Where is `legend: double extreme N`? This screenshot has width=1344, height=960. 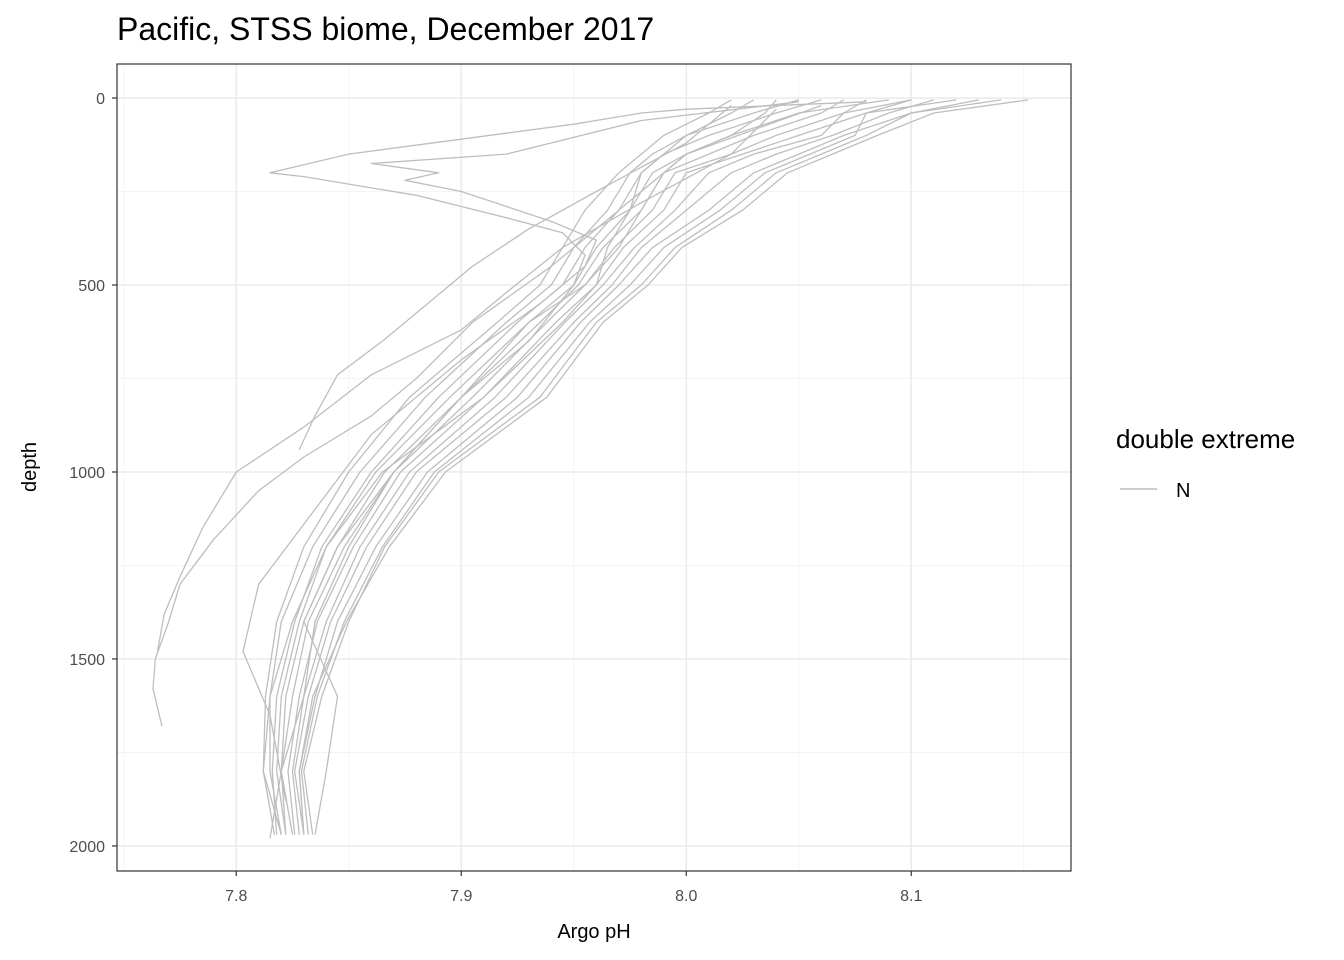
legend: double extreme N is located at coordinates (1205, 463).